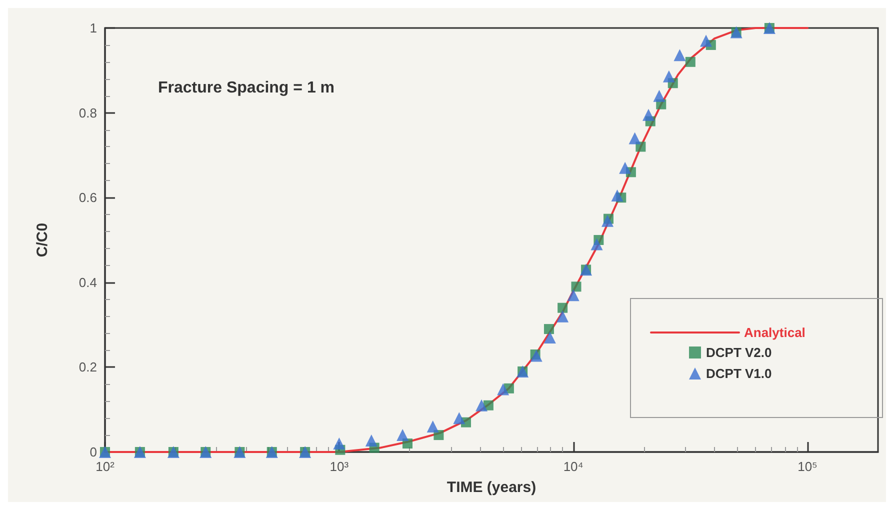 The image size is (894, 510). I want to click on y-tick-label: 0.2, so click(87, 367).